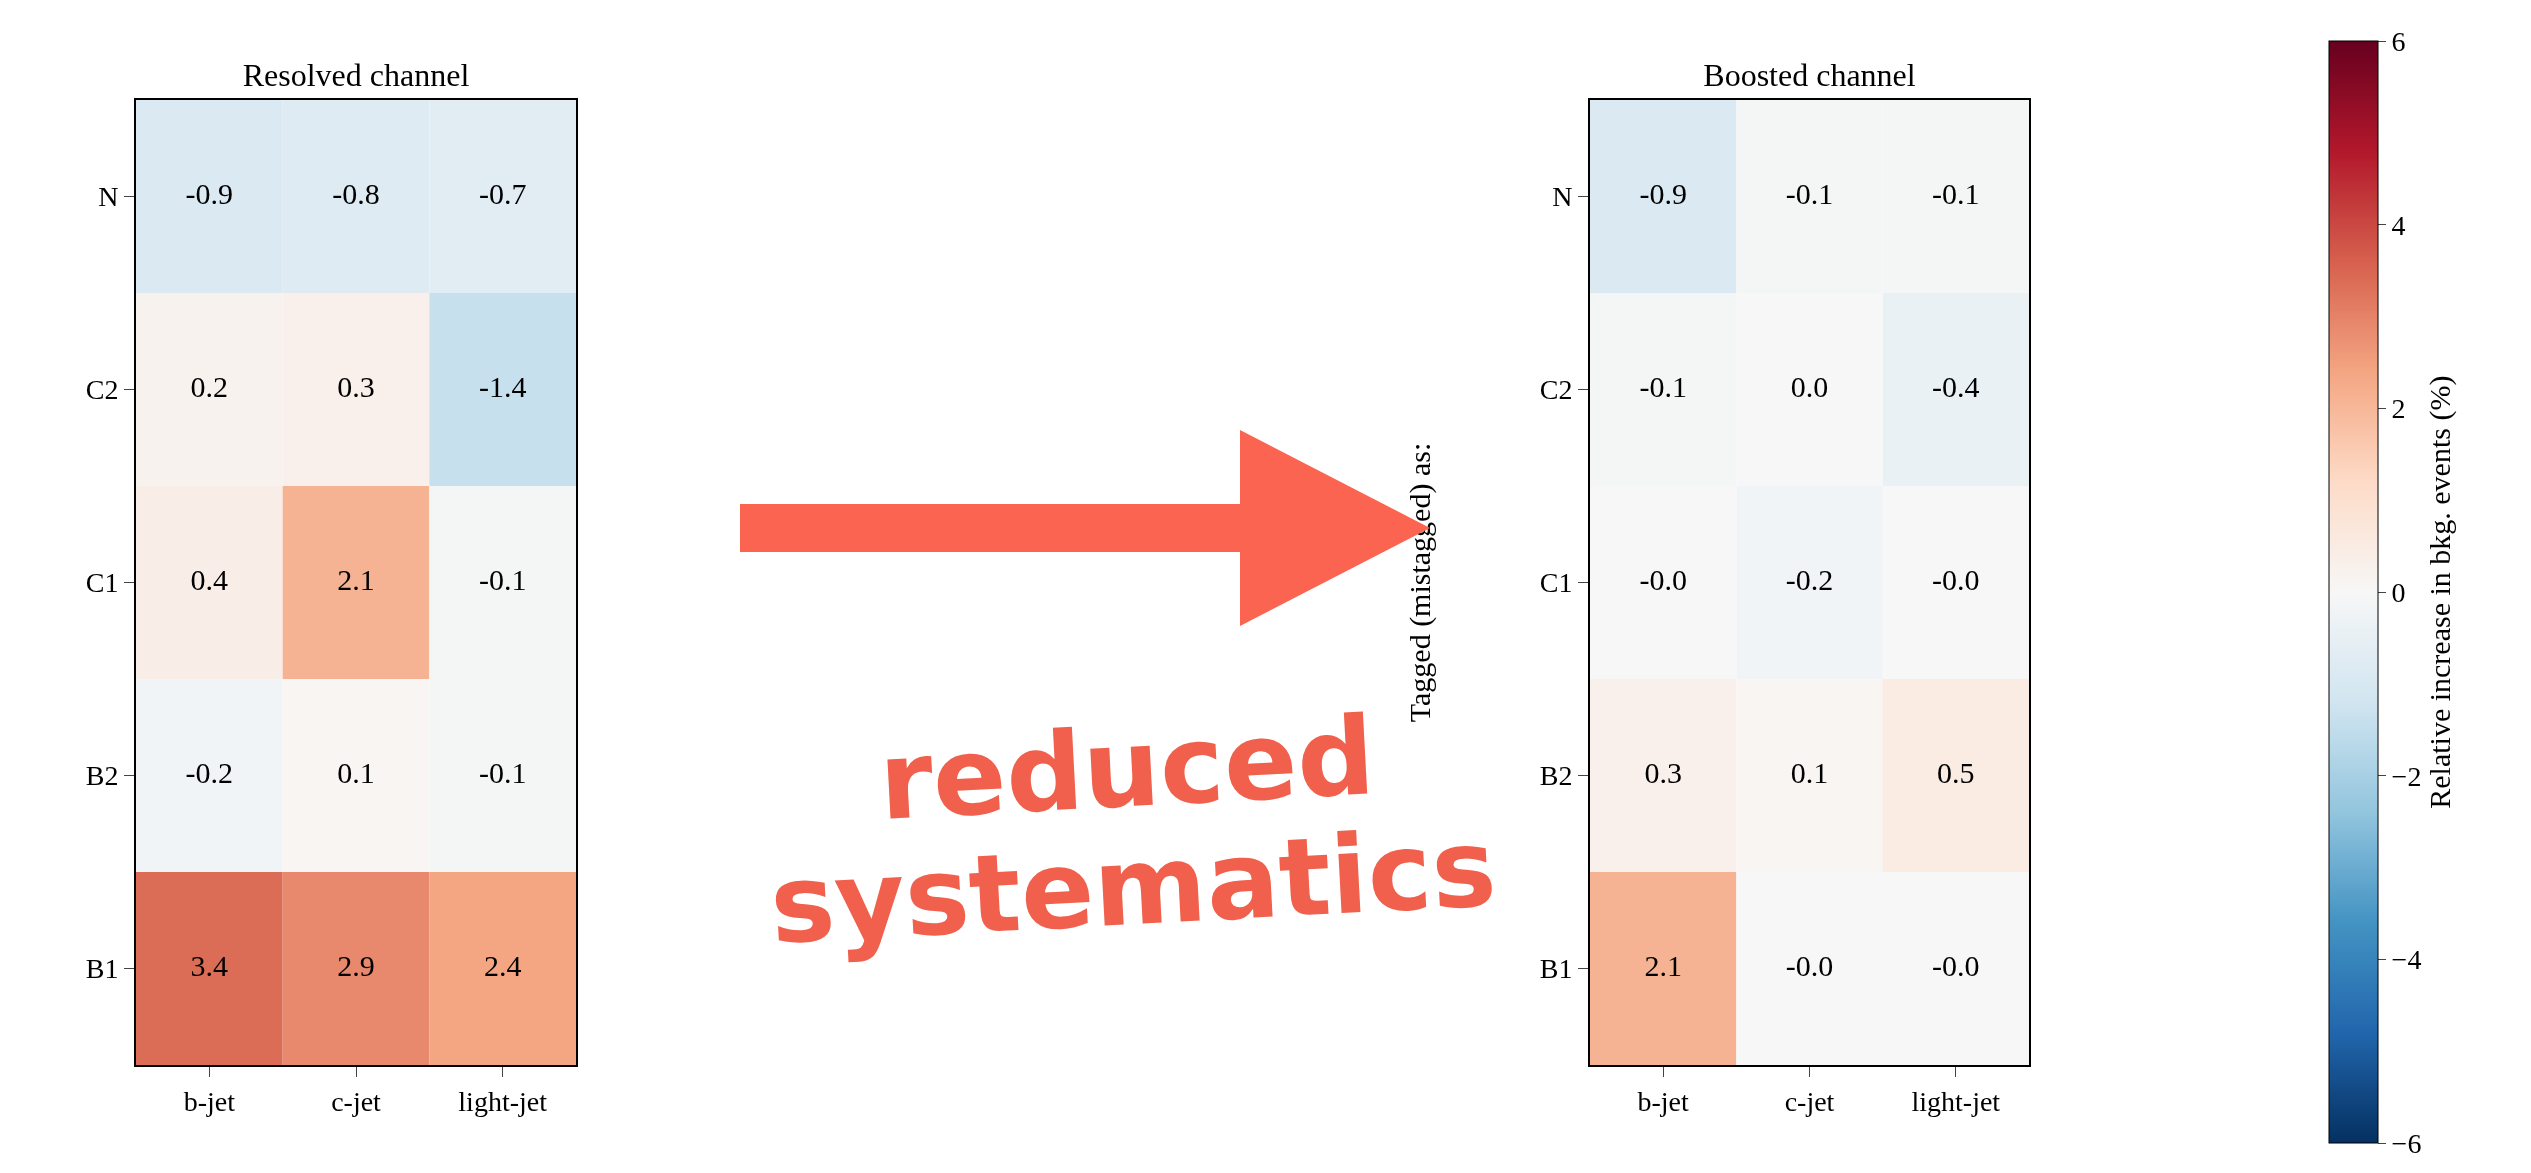  I want to click on color-bar-title: Relative increase in bkg. events (%), so click(2440, 592).